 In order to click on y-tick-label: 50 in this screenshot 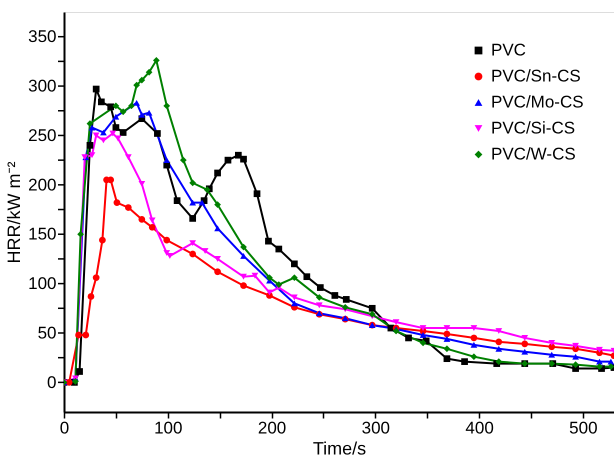, I will do `click(47, 332)`.